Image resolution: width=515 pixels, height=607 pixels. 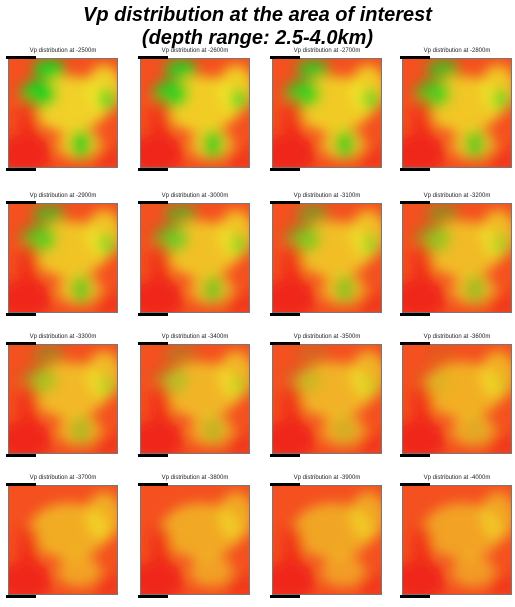 I want to click on map-panel: Vp distribution at -4000m ·, so click(x=456, y=538).